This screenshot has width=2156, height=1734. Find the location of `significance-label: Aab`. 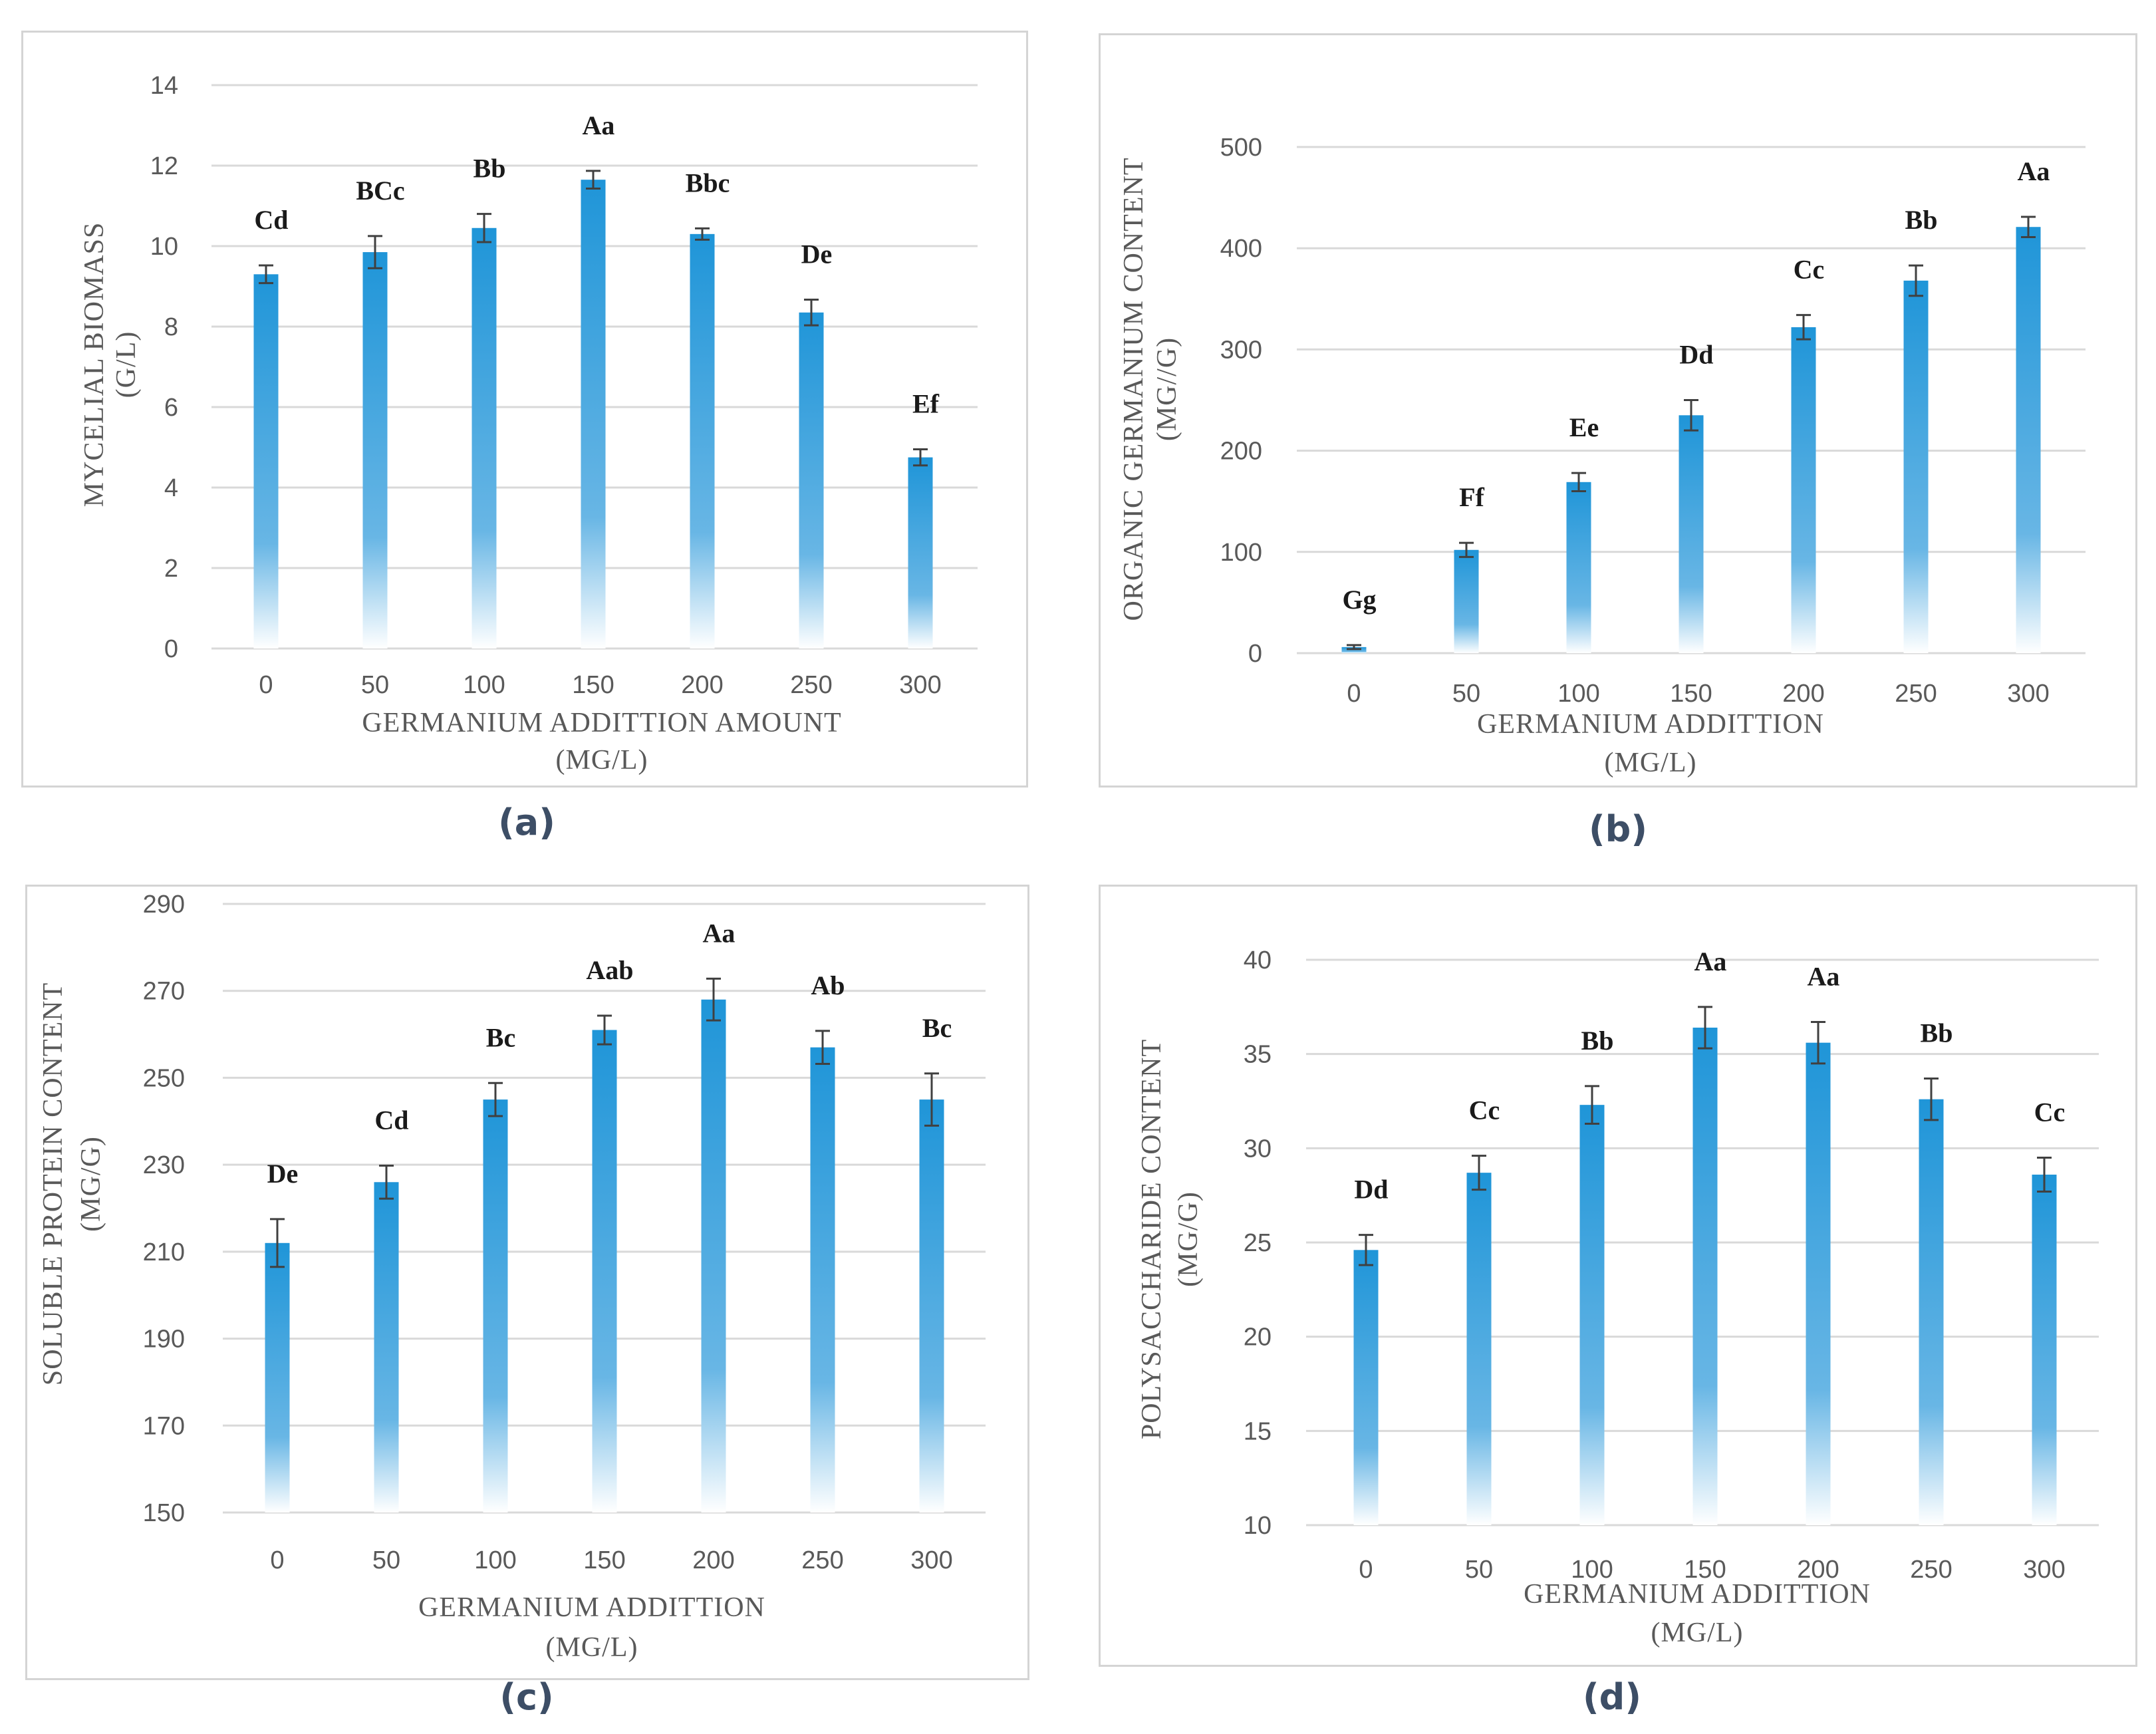

significance-label: Aab is located at coordinates (609, 970).